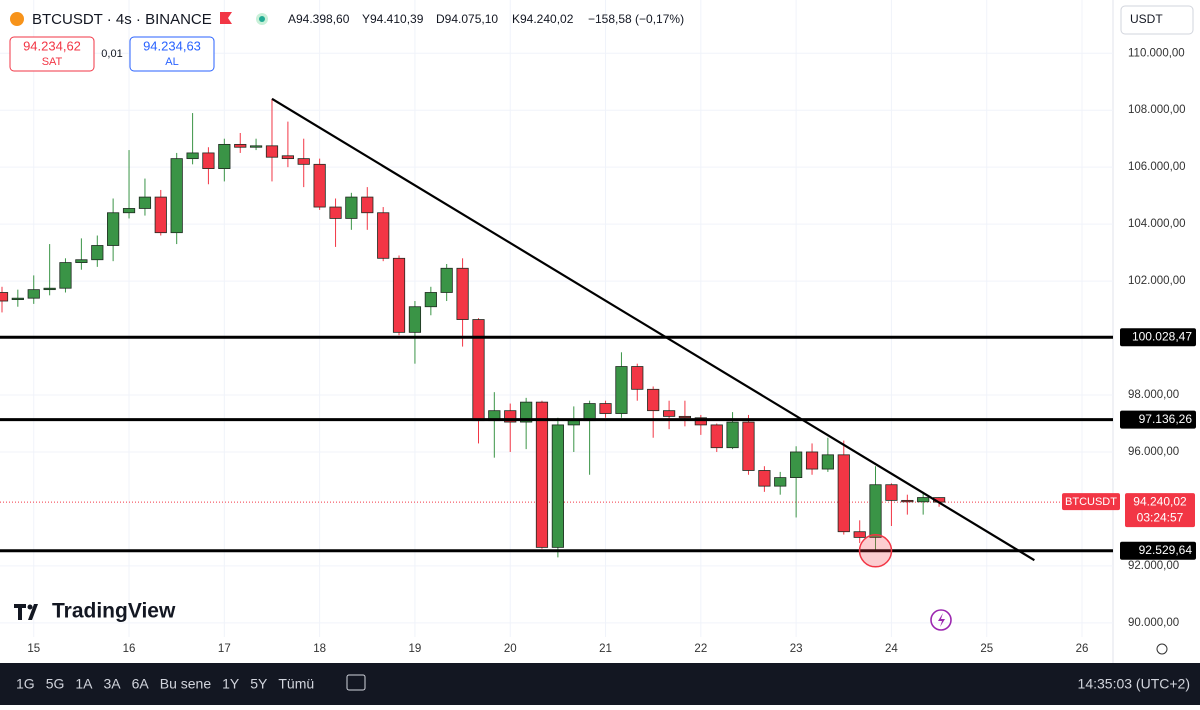 The width and height of the screenshot is (1200, 710). What do you see at coordinates (25, 684) in the screenshot?
I see `range-button: 1G` at bounding box center [25, 684].